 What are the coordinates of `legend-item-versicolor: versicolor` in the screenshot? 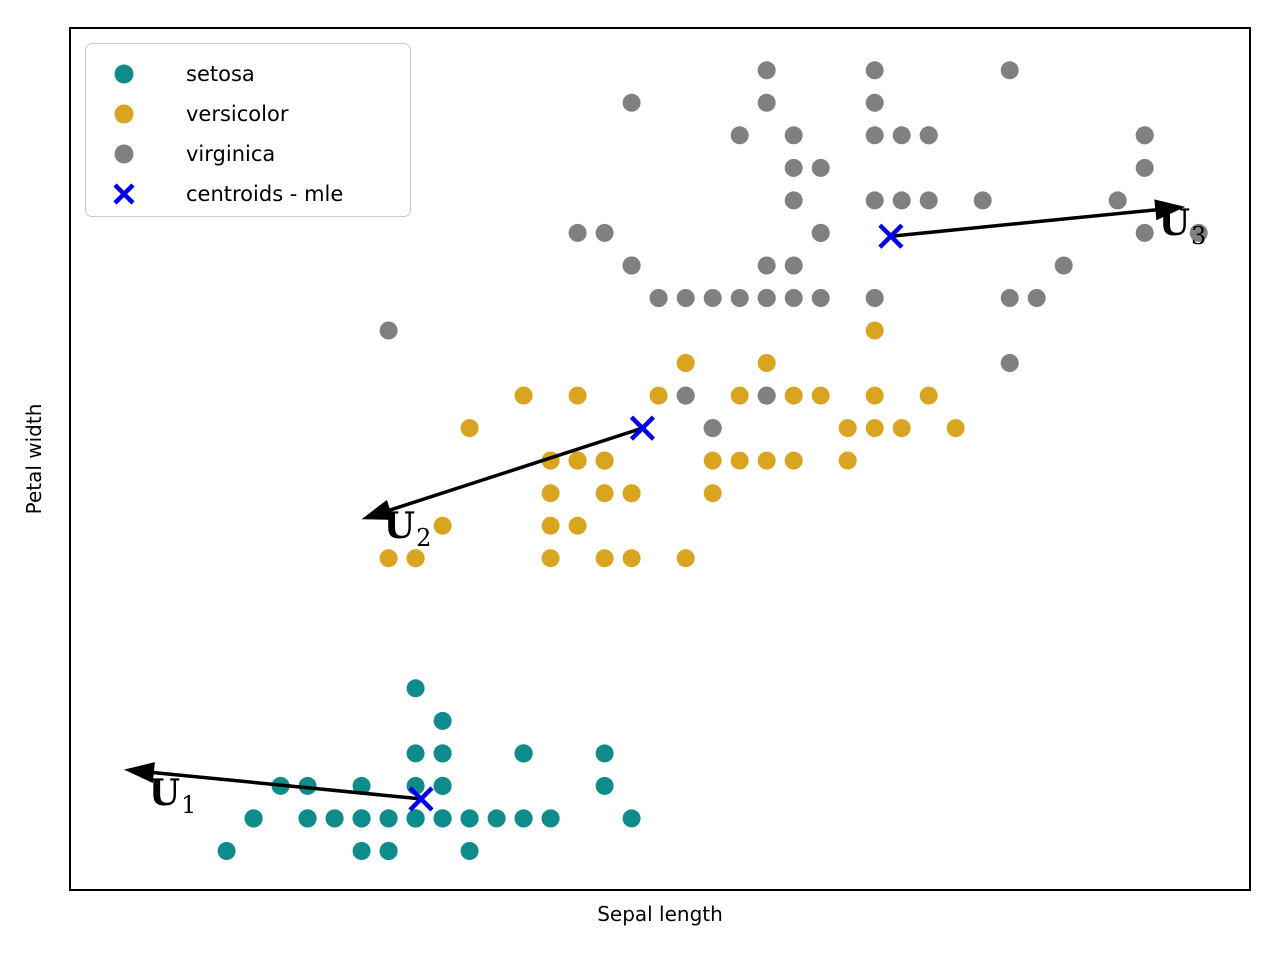 It's located at (255, 114).